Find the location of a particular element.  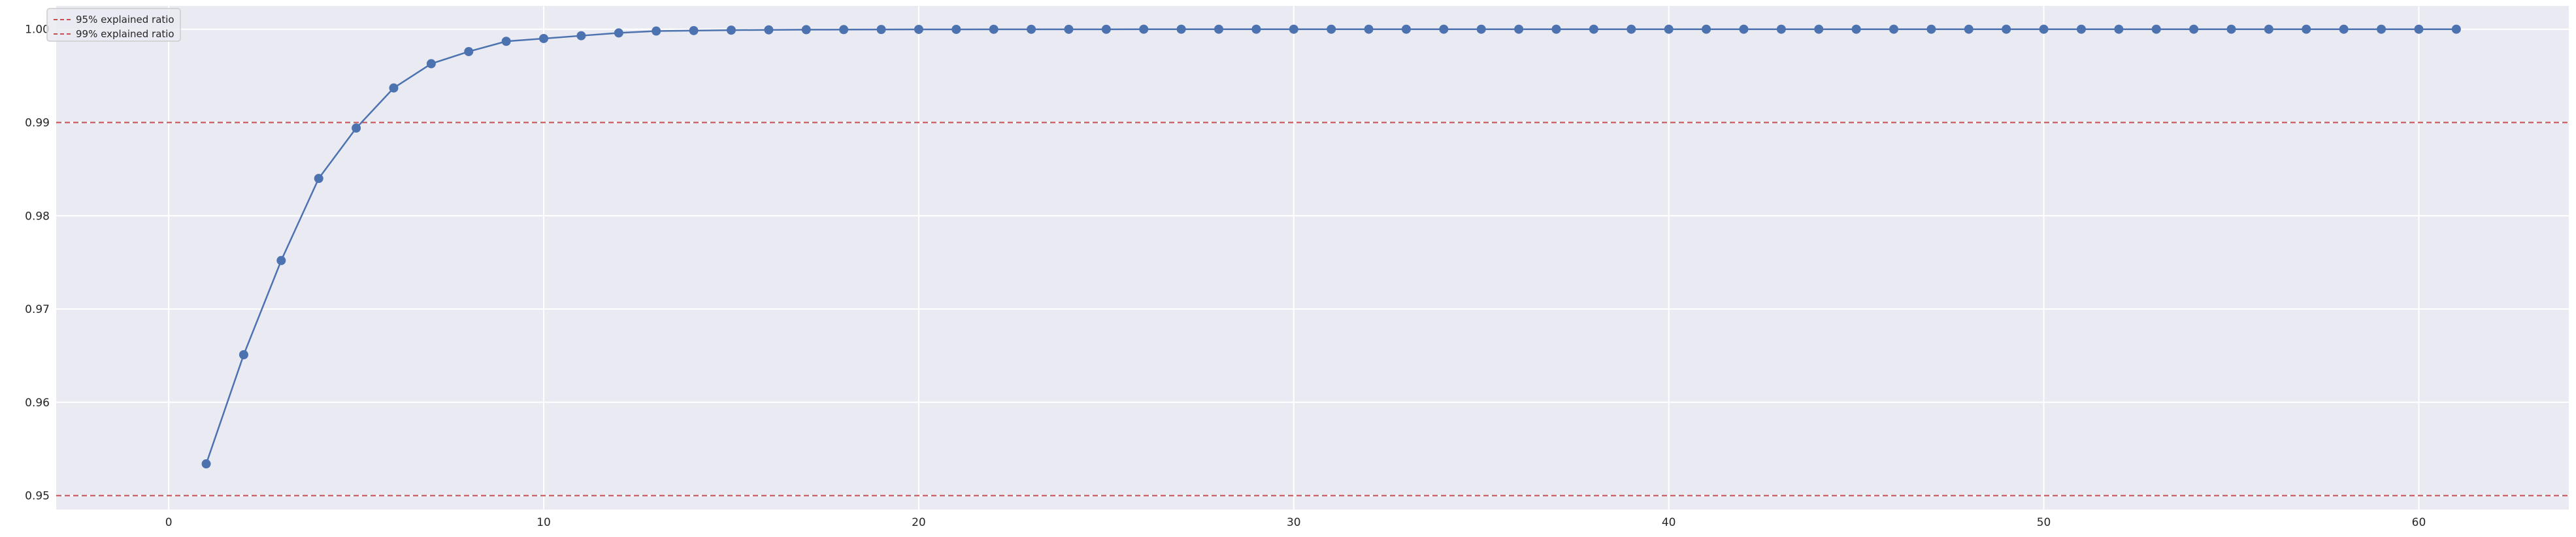

y-tick-label: 0.96 is located at coordinates (37, 404).